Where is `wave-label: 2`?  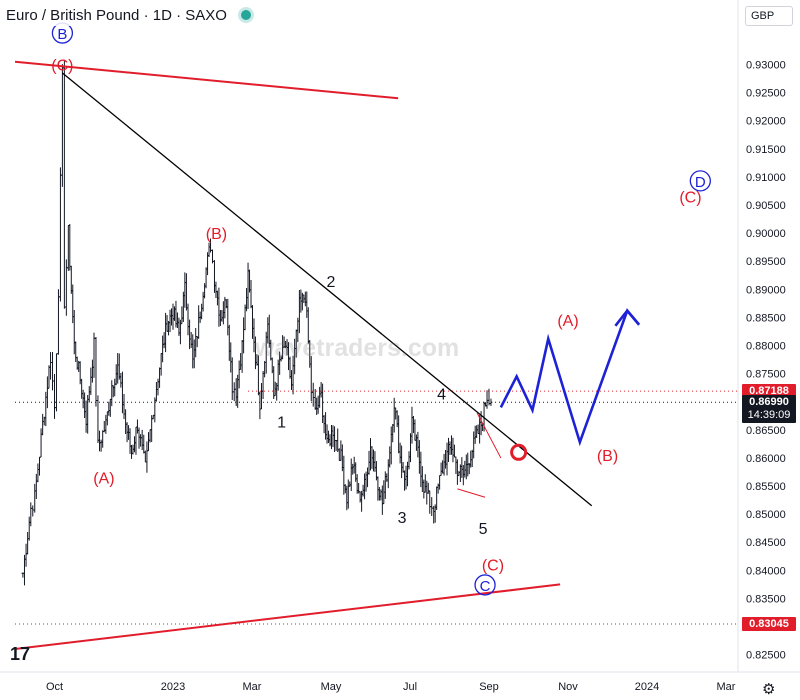 wave-label: 2 is located at coordinates (331, 282).